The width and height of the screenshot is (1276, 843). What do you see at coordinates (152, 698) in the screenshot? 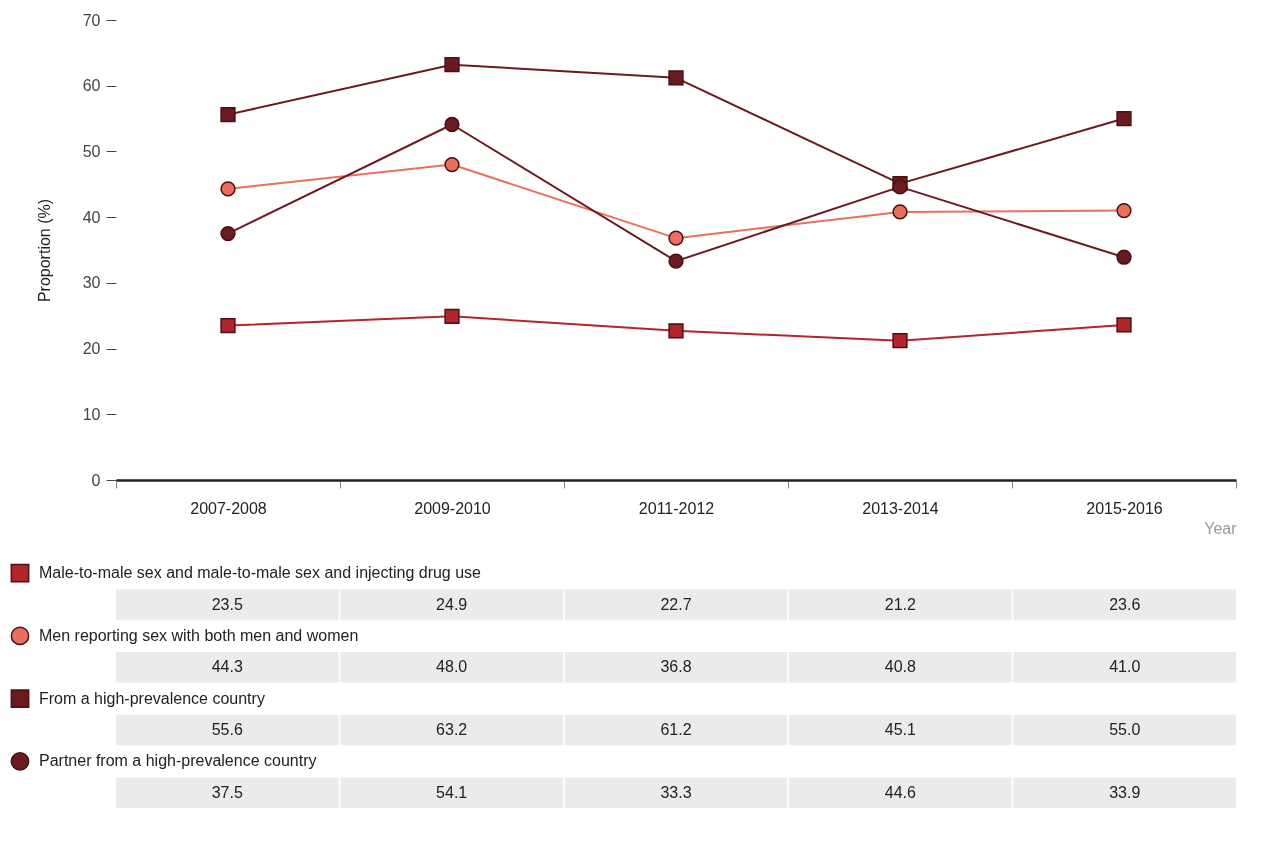
I see `legend-label: From a high-prevalence country` at bounding box center [152, 698].